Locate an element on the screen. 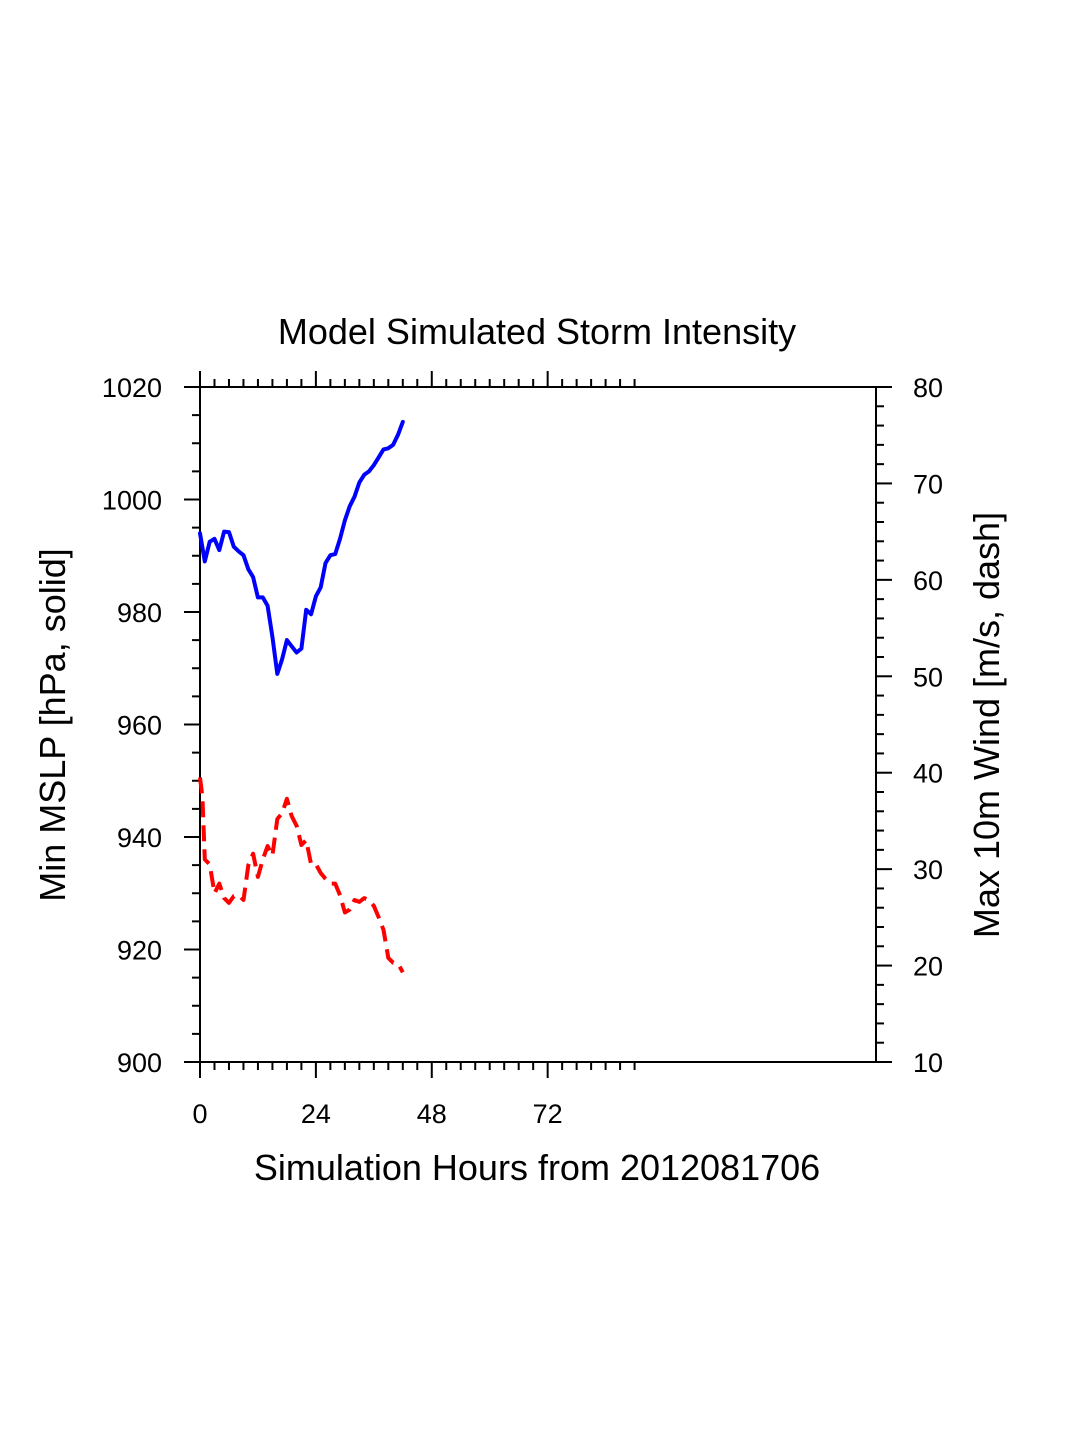 The width and height of the screenshot is (1075, 1450). y-right-tick-label: 20 is located at coordinates (928, 967).